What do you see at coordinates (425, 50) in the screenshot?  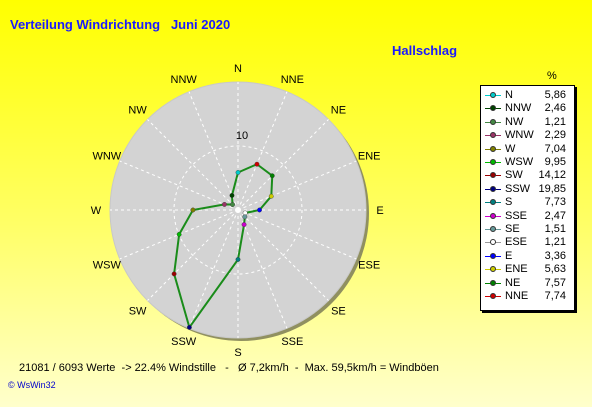 I see `station-name: Hallschlag` at bounding box center [425, 50].